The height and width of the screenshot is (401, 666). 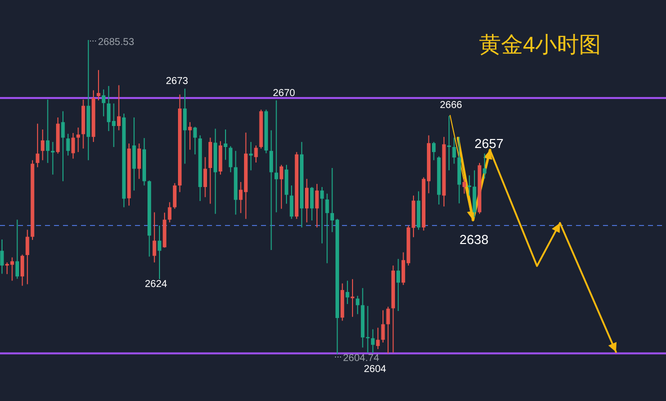 What do you see at coordinates (177, 81) in the screenshot?
I see `annotation: 2673` at bounding box center [177, 81].